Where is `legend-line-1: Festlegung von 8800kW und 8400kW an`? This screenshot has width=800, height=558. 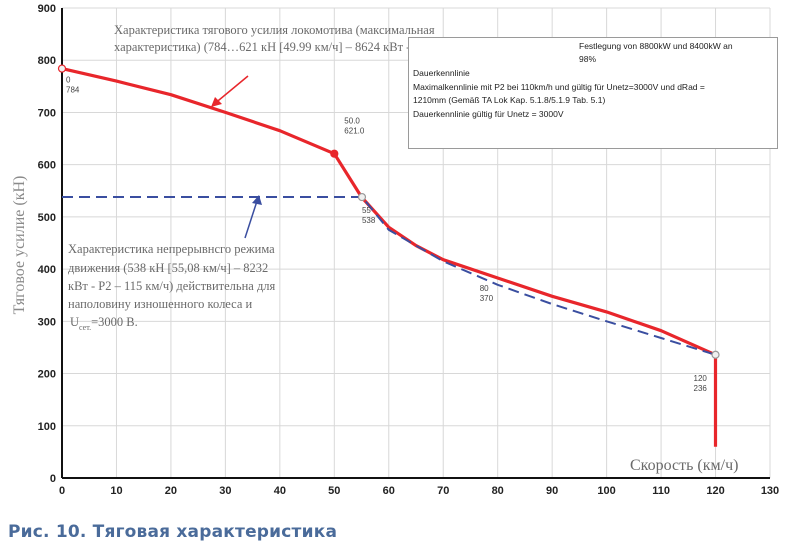 legend-line-1: Festlegung von 8800kW und 8400kW an is located at coordinates (656, 46).